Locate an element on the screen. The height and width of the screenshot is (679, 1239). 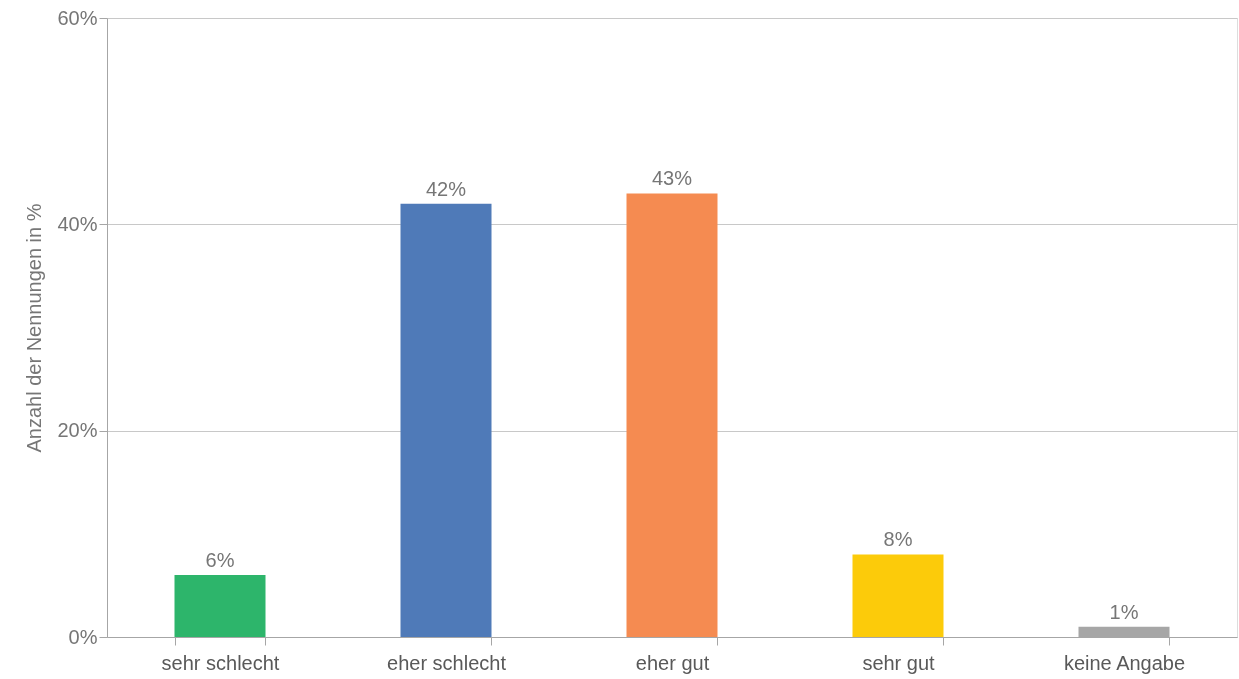
data-label: 6% is located at coordinates (220, 560).